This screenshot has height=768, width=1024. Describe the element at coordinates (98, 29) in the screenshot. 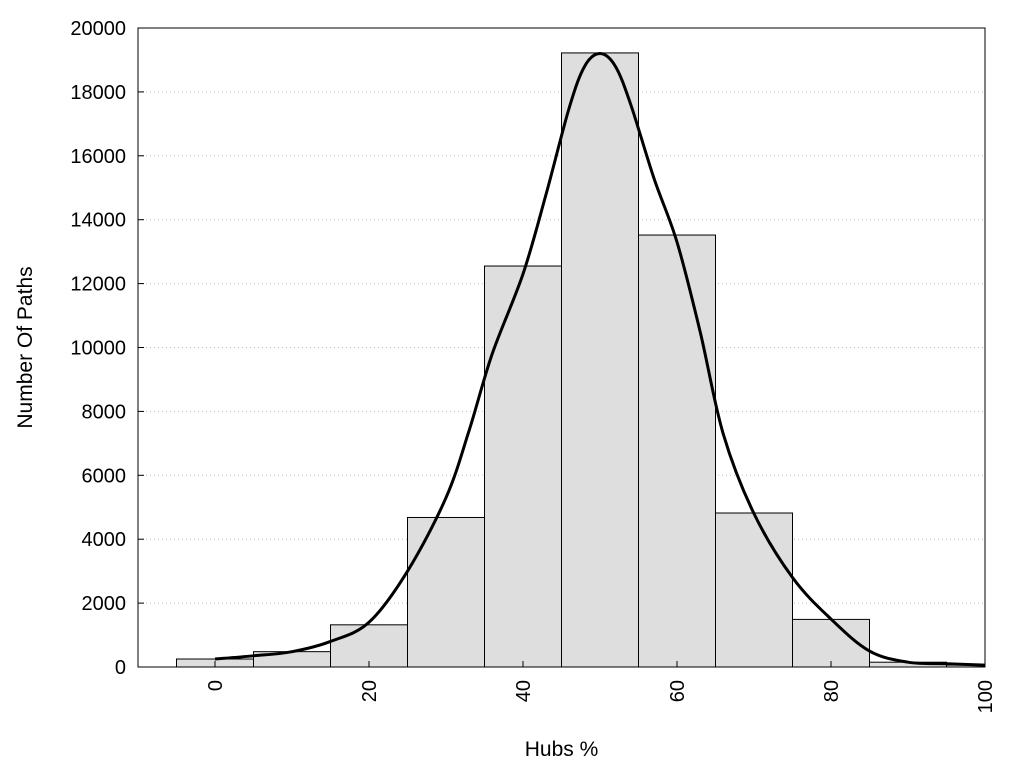

I see `y-tick-label: 20000` at that location.